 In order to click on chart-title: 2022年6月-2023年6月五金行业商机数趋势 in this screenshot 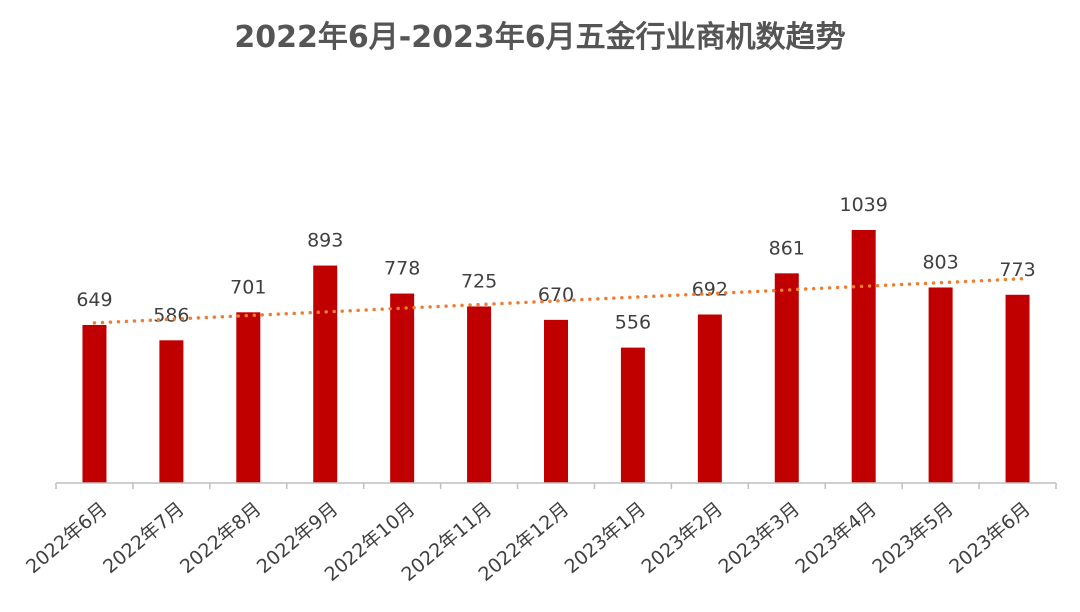, I will do `click(540, 37)`.